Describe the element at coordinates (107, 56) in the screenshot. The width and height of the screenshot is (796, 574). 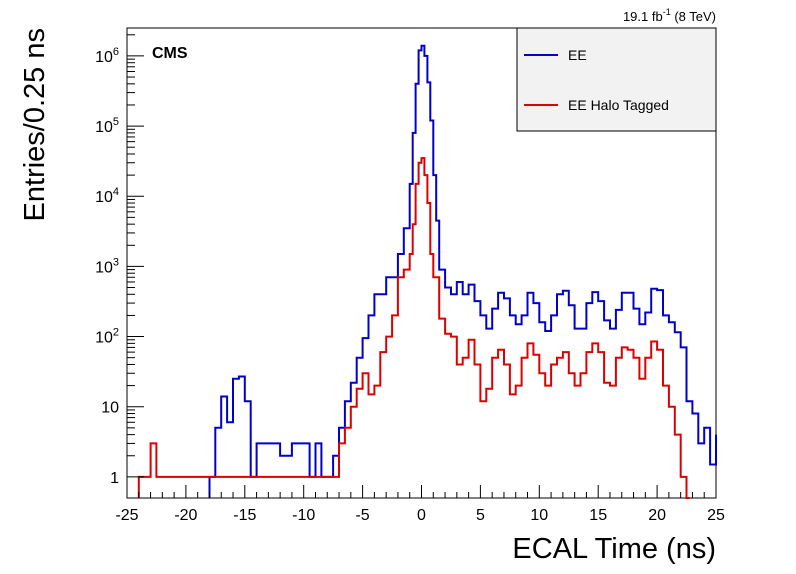
I see `y-tick-label: 10⁶` at that location.